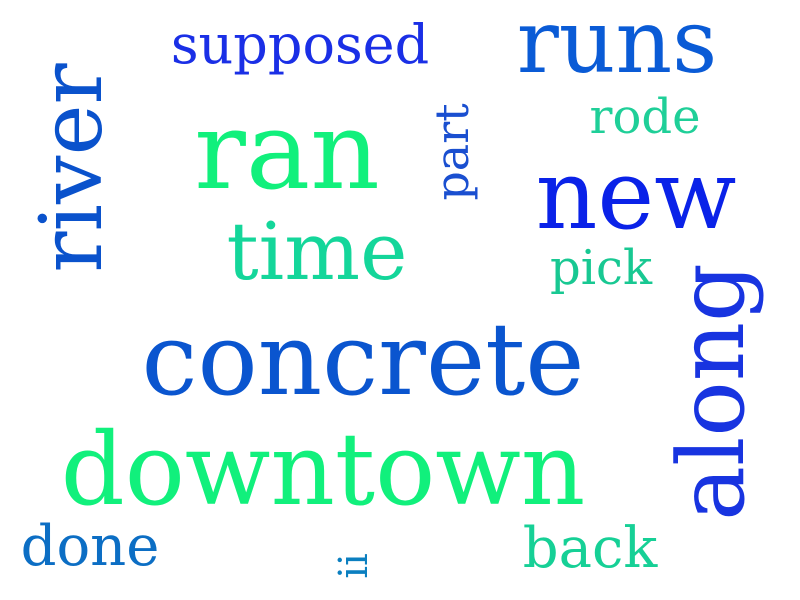 This screenshot has width=800, height=600. Describe the element at coordinates (452, 152) in the screenshot. I see `word-part: part` at that location.